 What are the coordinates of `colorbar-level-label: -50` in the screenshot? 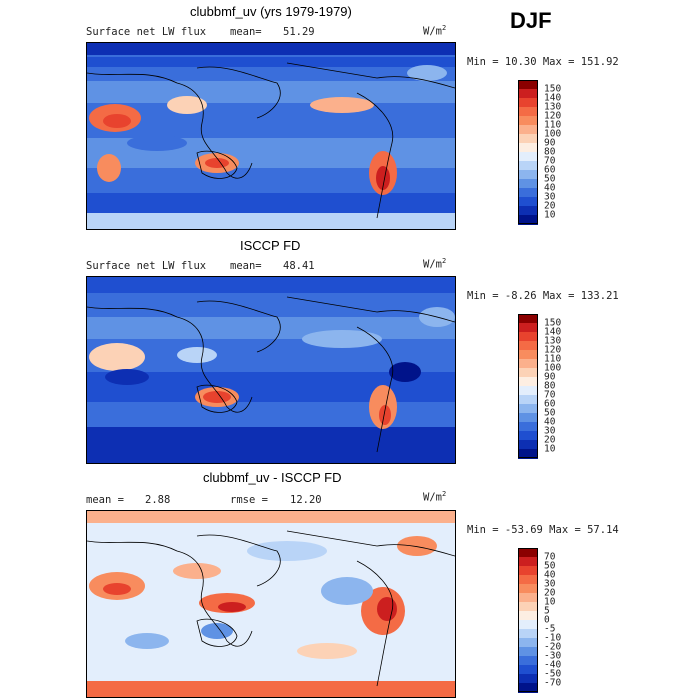 It's located at (553, 674).